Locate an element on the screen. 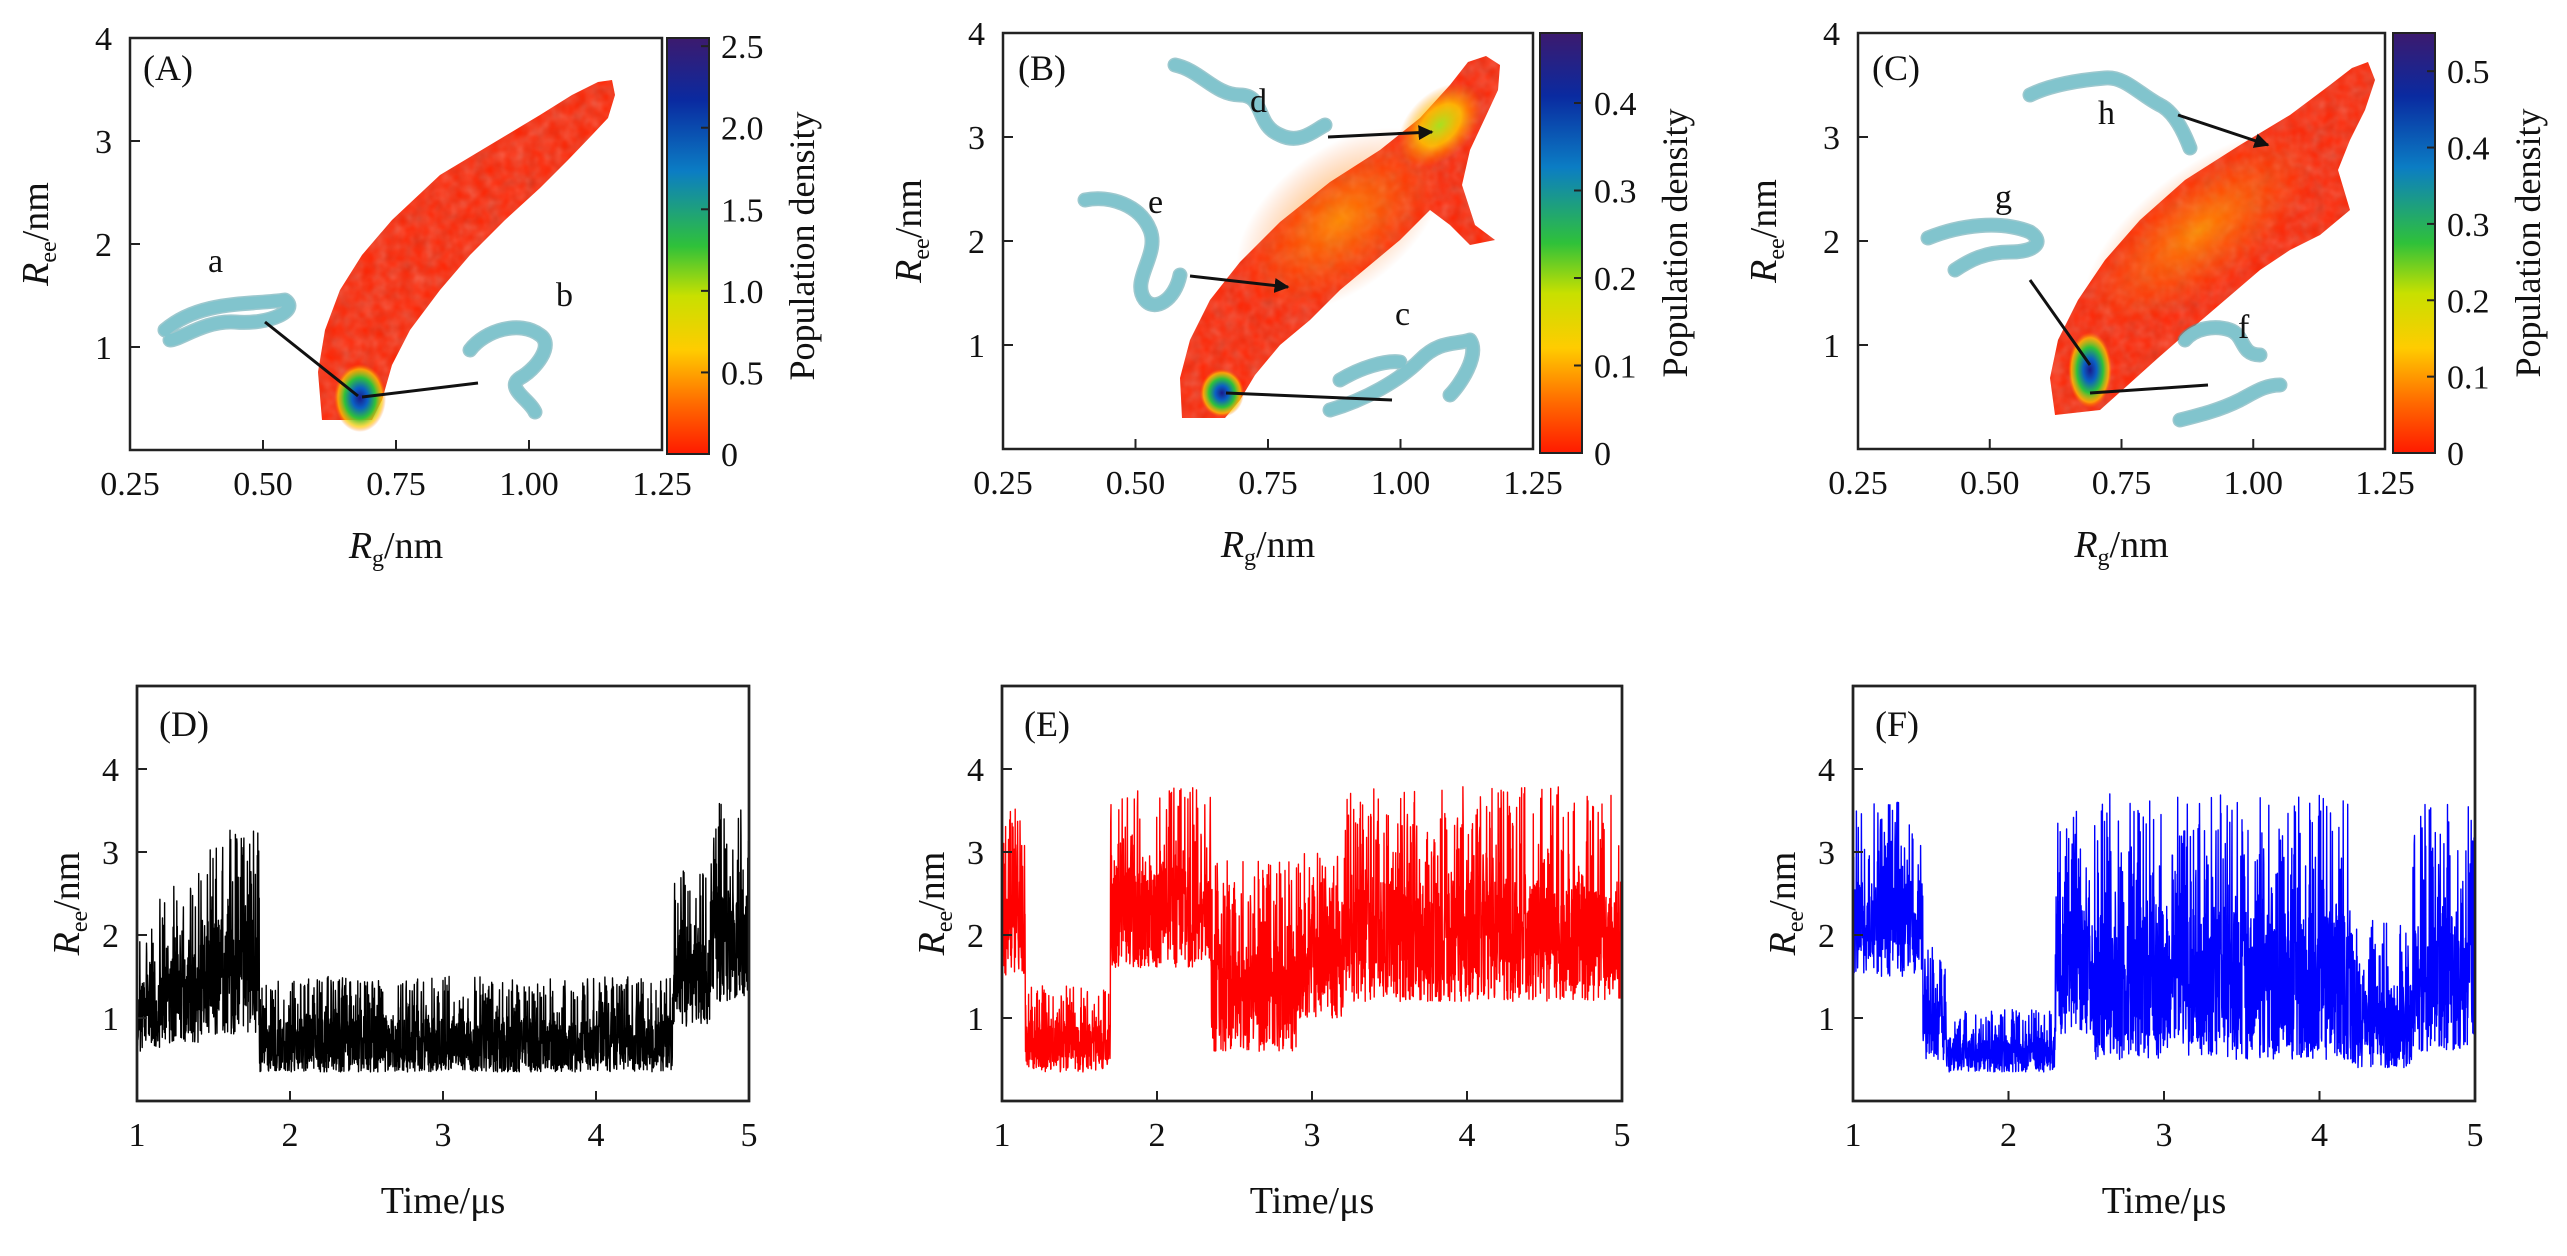  panel-B-arrow-d is located at coordinates (1380, 133).